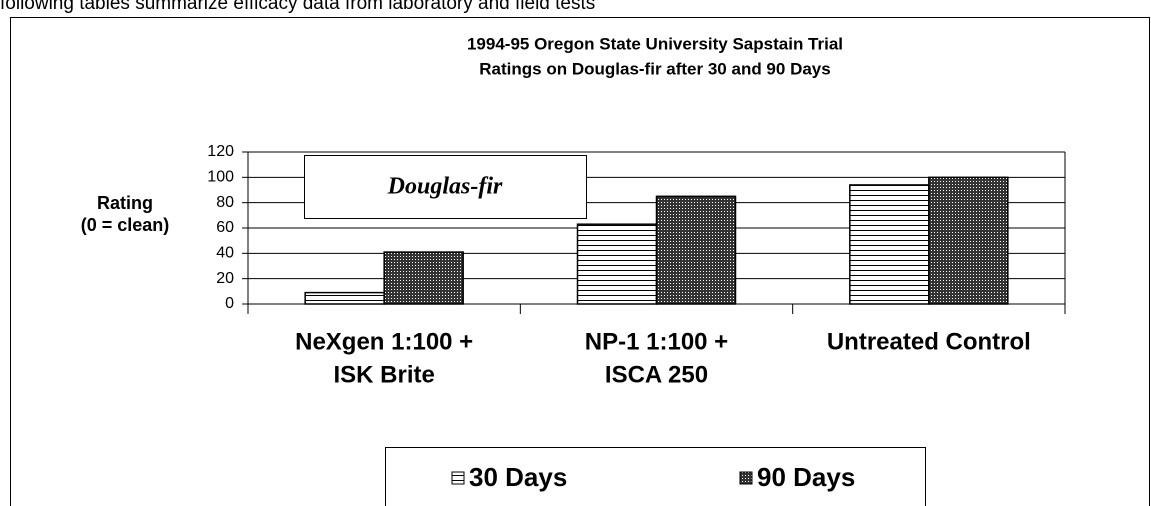  What do you see at coordinates (655, 476) in the screenshot?
I see `legend` at bounding box center [655, 476].